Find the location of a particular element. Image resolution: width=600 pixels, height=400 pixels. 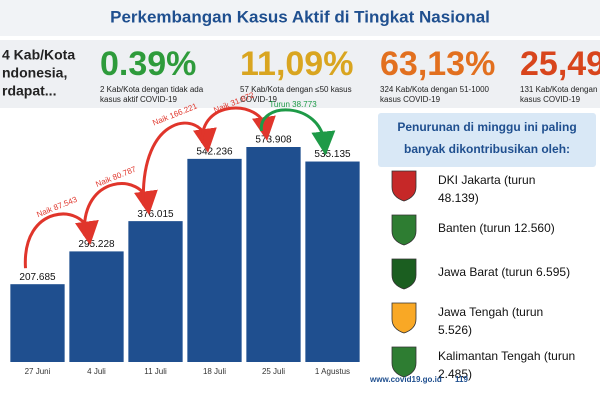

value-label: 295.228 is located at coordinates (96, 244).